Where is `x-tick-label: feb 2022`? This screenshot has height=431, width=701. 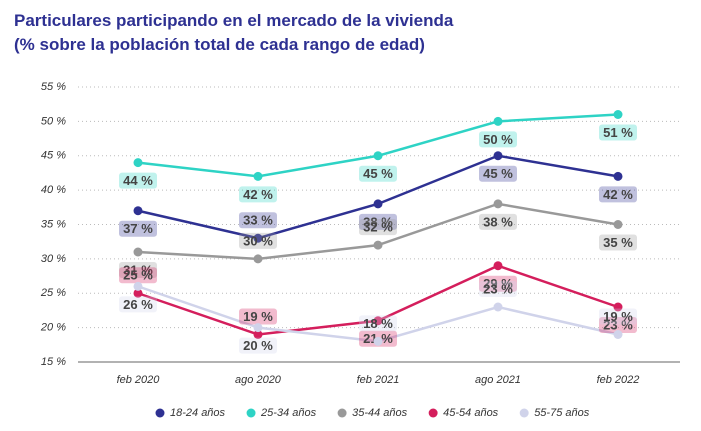 x-tick-label: feb 2022 is located at coordinates (618, 380).